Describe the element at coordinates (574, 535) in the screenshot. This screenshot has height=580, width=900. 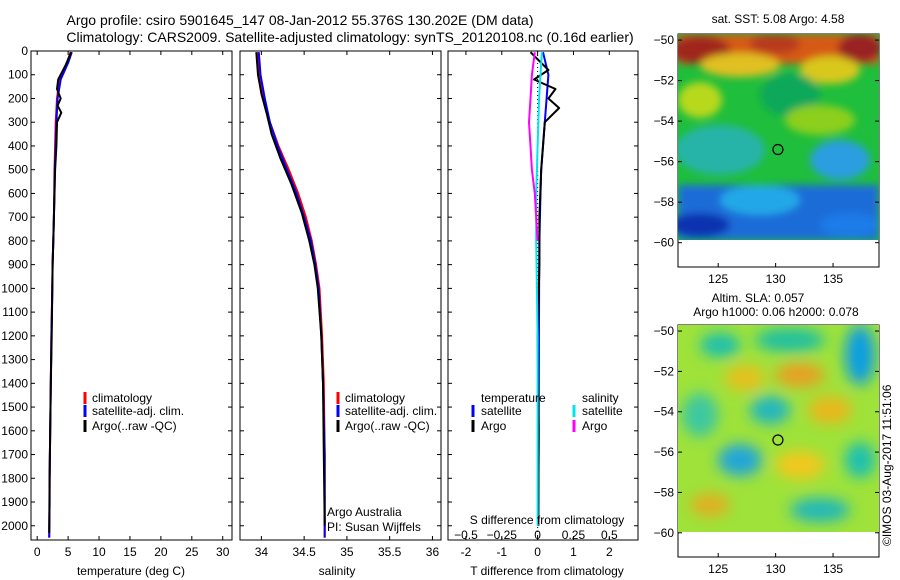
I see `x2-tick-label: 0.25` at that location.